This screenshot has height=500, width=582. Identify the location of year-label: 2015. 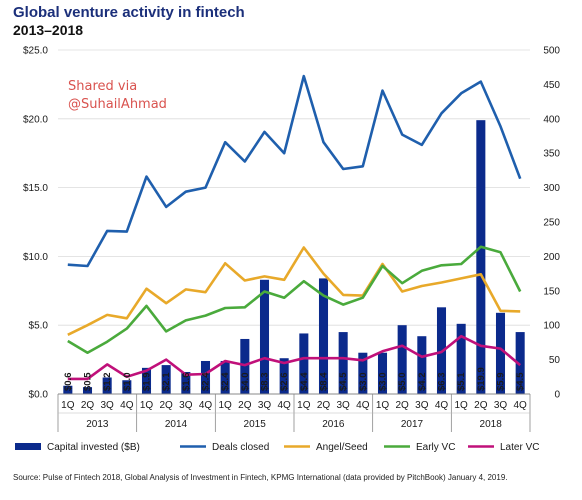
(255, 424).